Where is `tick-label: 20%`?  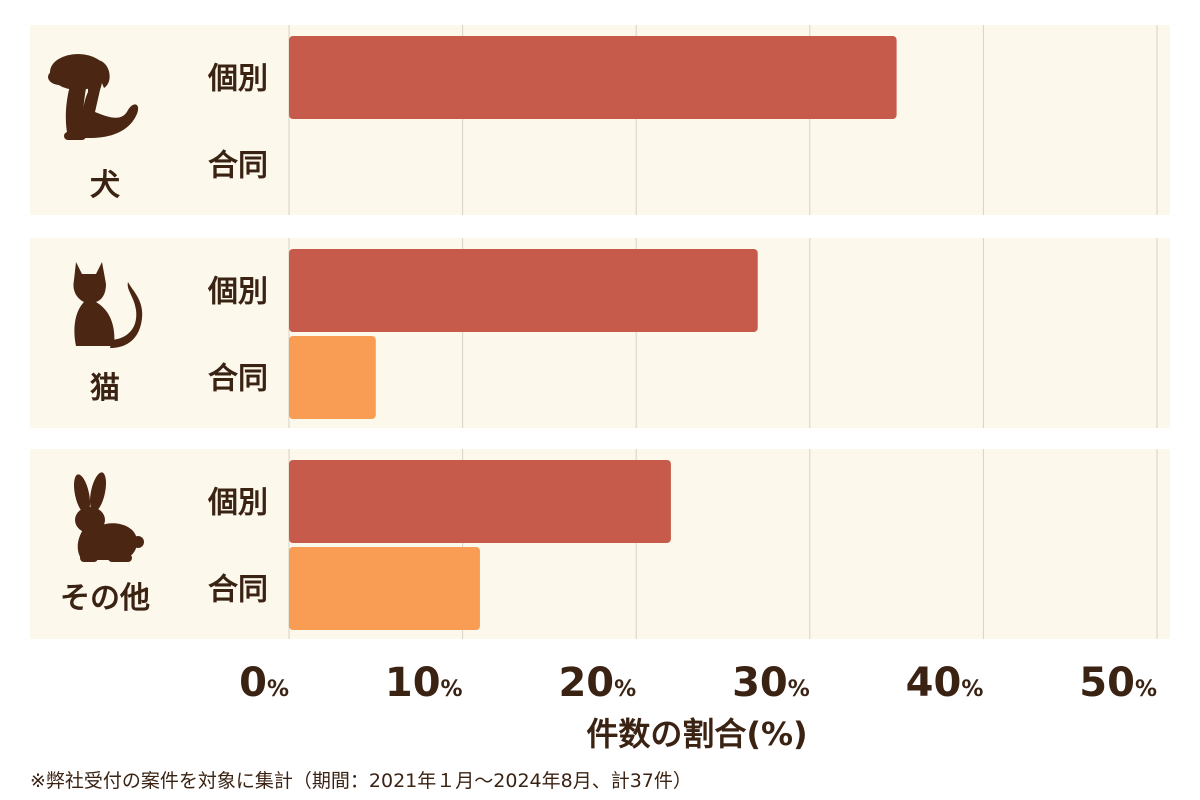 tick-label: 20% is located at coordinates (597, 683).